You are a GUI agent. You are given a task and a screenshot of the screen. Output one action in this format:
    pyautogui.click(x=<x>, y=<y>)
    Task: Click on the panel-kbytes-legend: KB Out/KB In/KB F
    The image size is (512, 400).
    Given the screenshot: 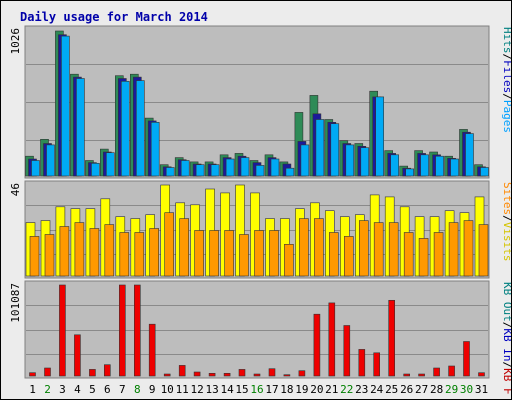 What is the action you would take?
    pyautogui.click(x=506, y=338)
    